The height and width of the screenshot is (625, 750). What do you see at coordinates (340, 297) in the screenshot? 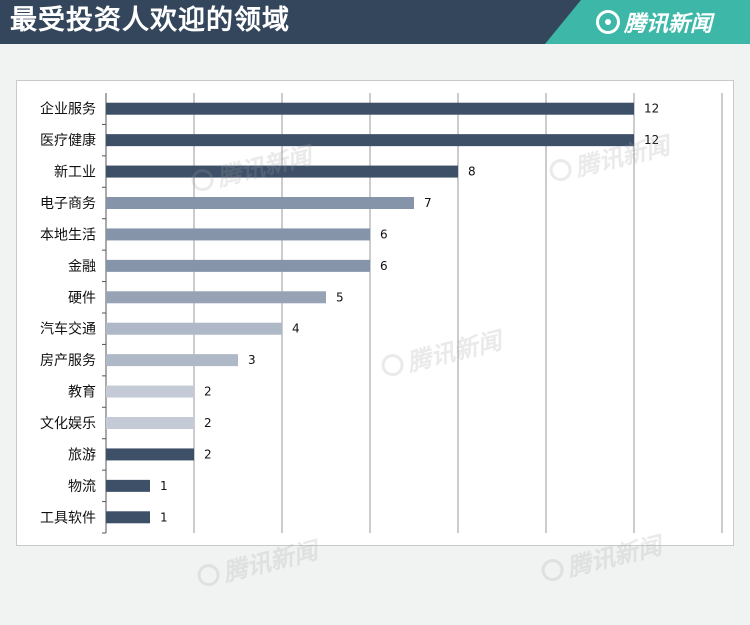
I see `value-label: 5` at bounding box center [340, 297].